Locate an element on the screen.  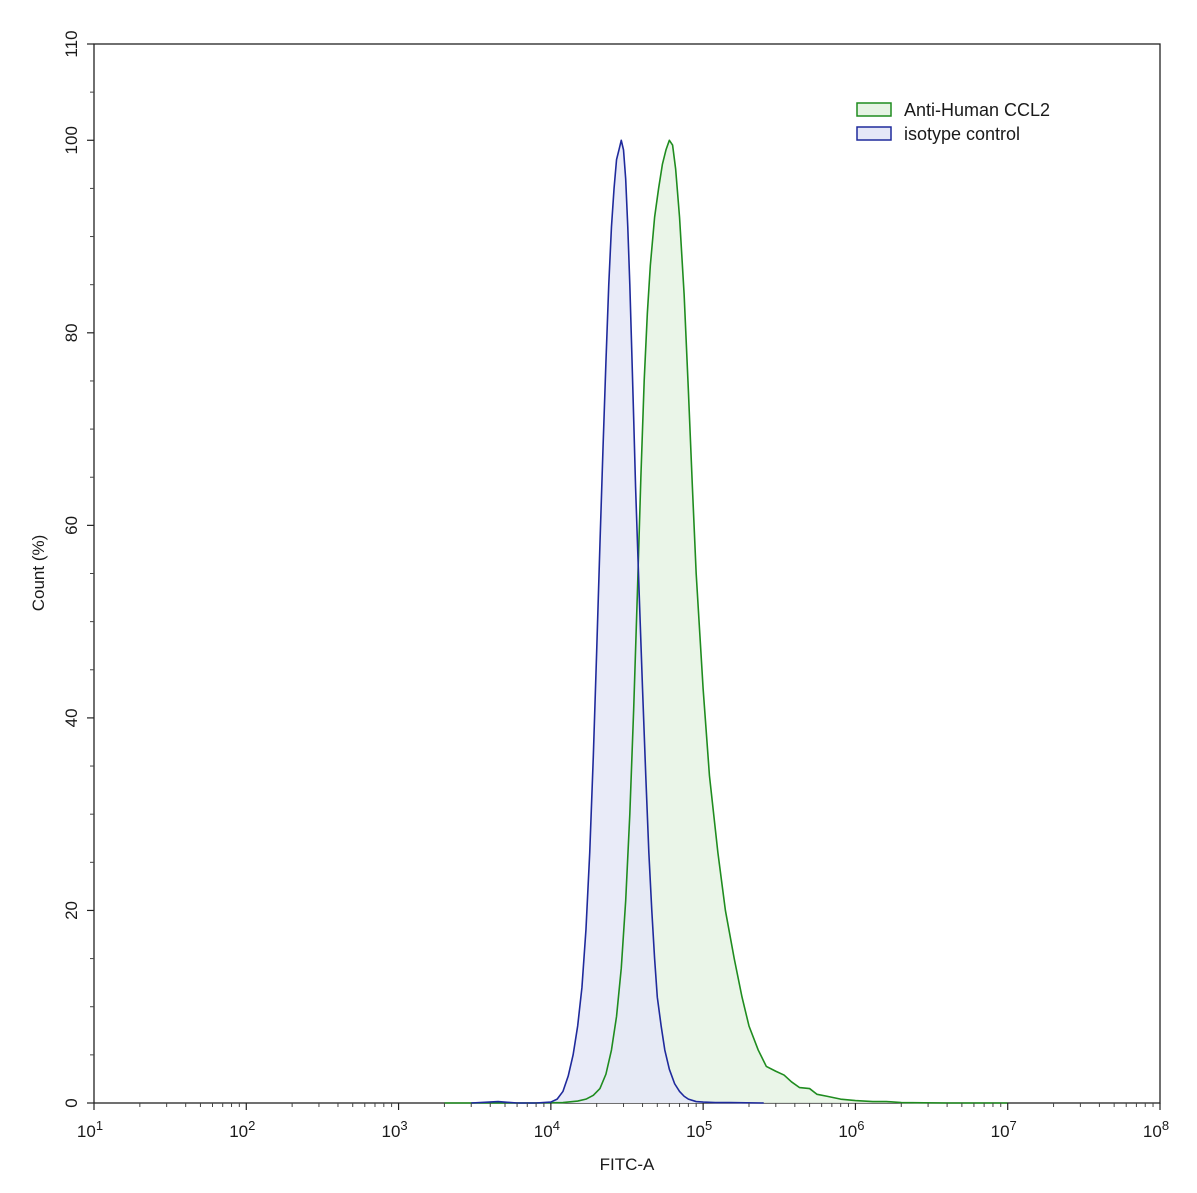
y-tick-label-2: 40 is located at coordinates (71, 717).